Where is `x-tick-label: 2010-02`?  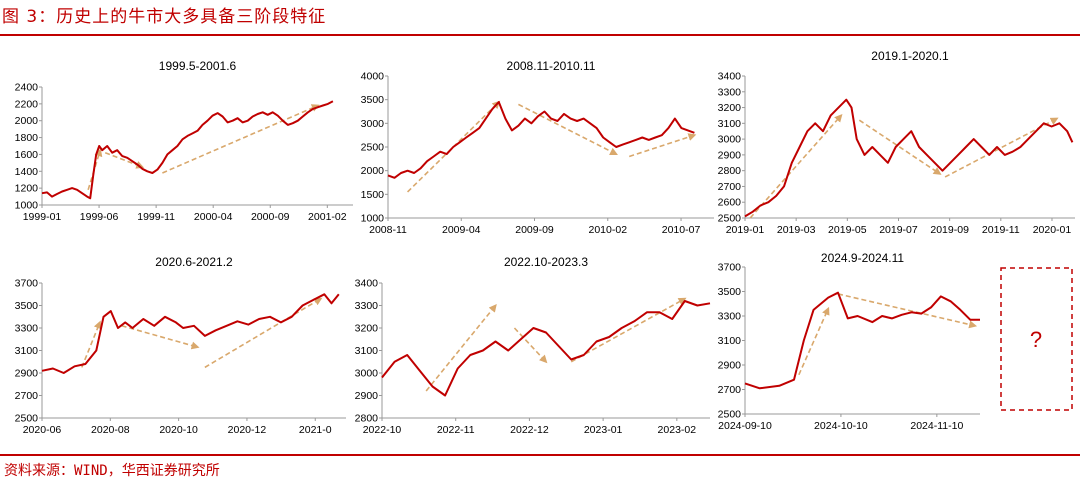 x-tick-label: 2010-02 is located at coordinates (608, 230).